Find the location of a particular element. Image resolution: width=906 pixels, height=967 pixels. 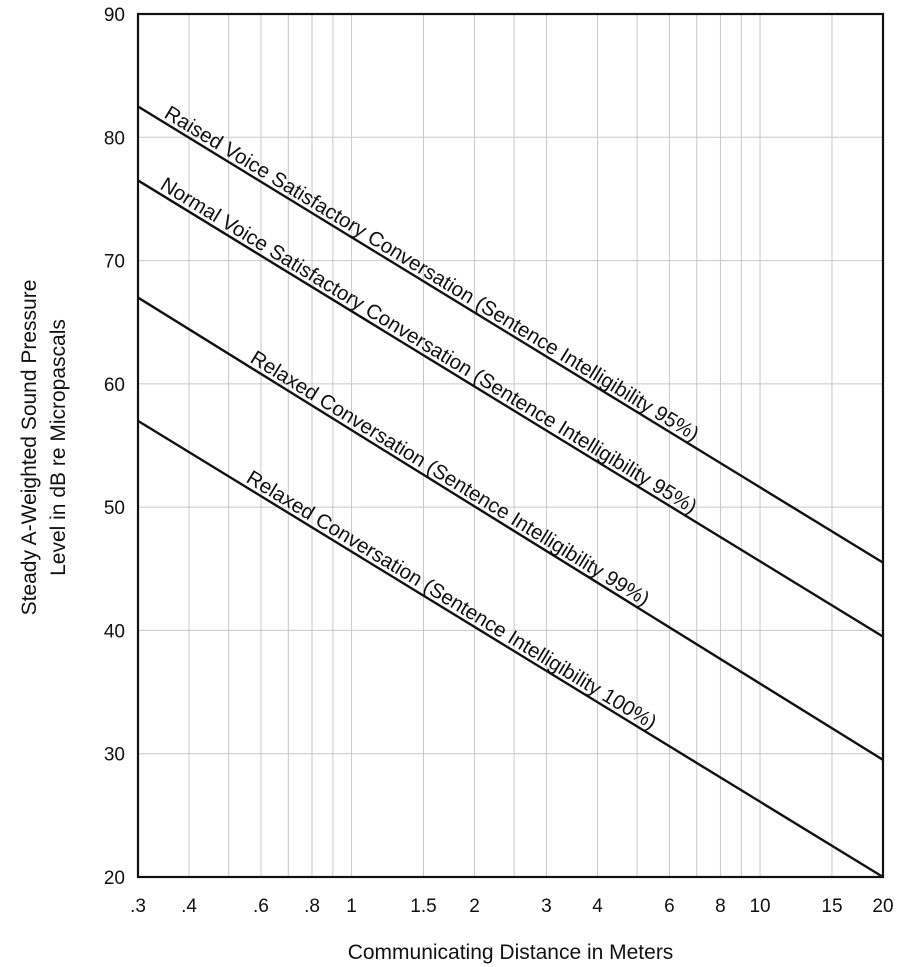

y-tick-label: 80 is located at coordinates (114, 138).